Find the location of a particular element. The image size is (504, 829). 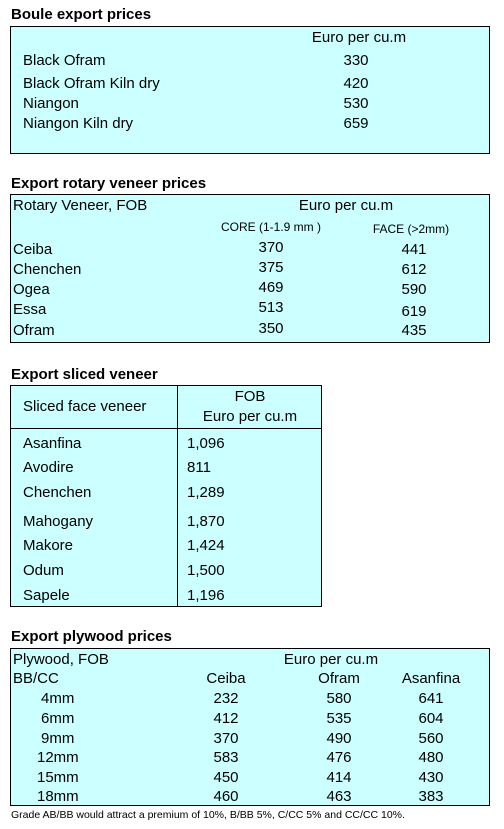

rotary-row-name: Essa is located at coordinates (30, 309).